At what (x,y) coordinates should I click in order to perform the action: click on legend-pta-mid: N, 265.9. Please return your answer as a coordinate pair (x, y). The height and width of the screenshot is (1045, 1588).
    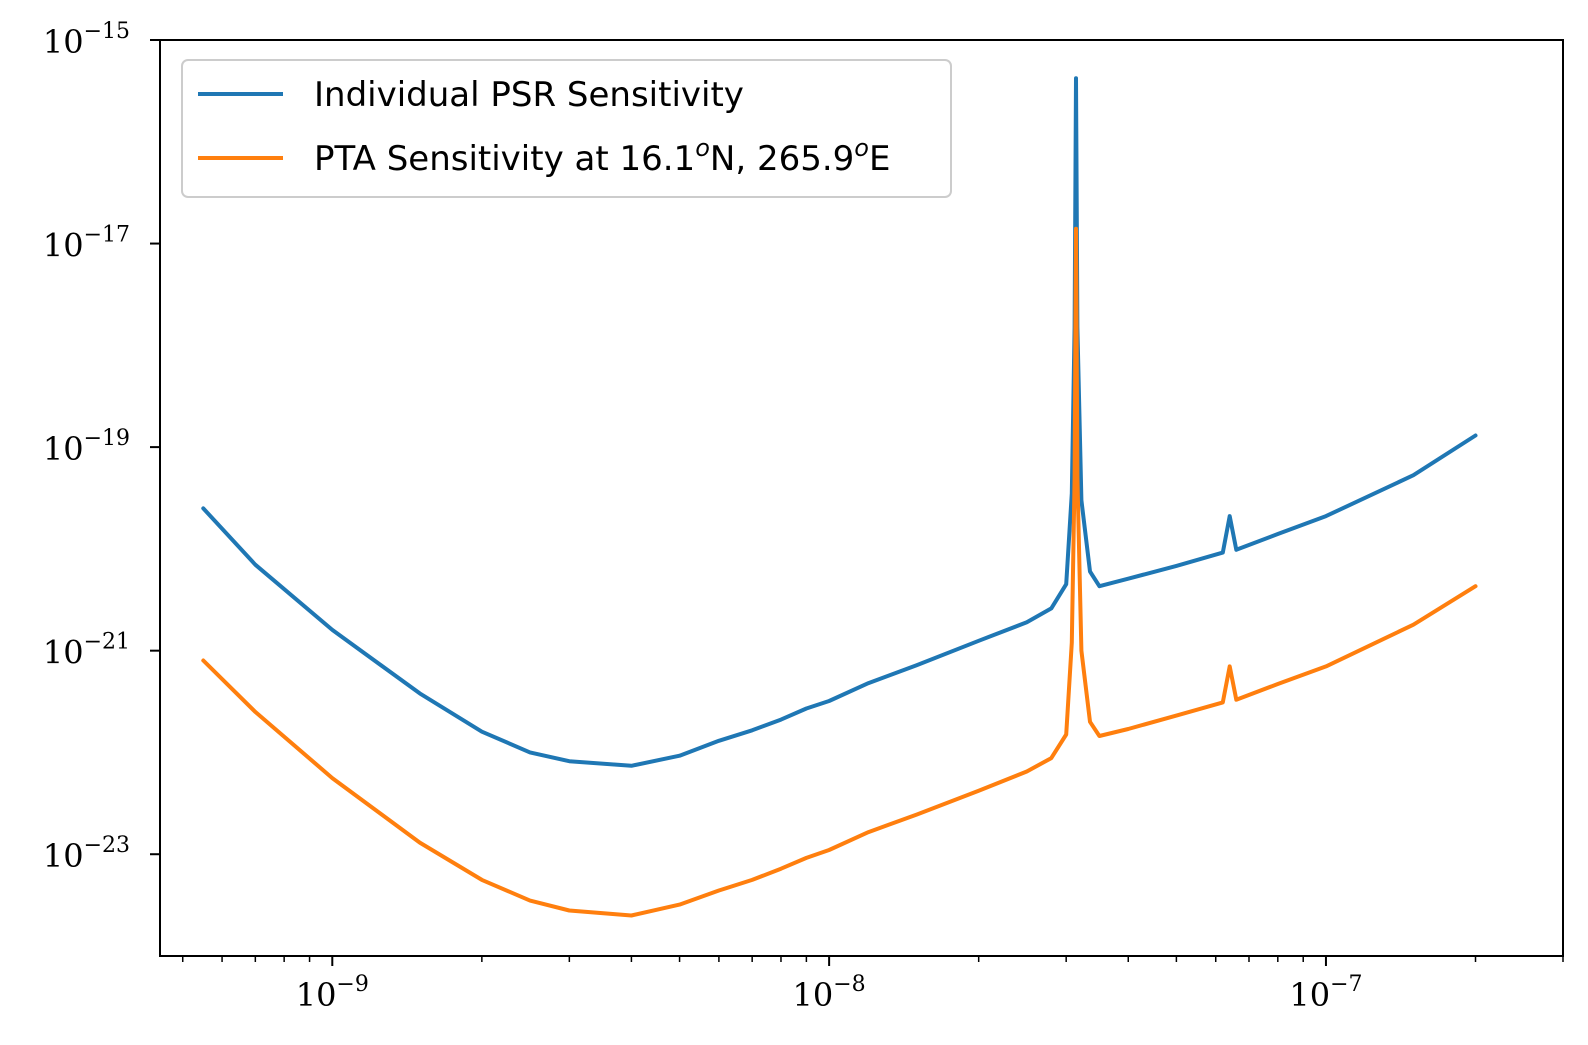
    Looking at the image, I should click on (782, 159).